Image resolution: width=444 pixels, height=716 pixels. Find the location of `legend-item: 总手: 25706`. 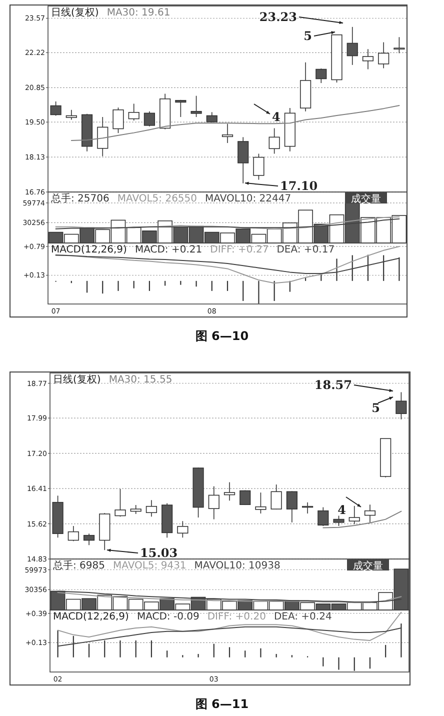

legend-item: 总手: 25706 is located at coordinates (80, 199).